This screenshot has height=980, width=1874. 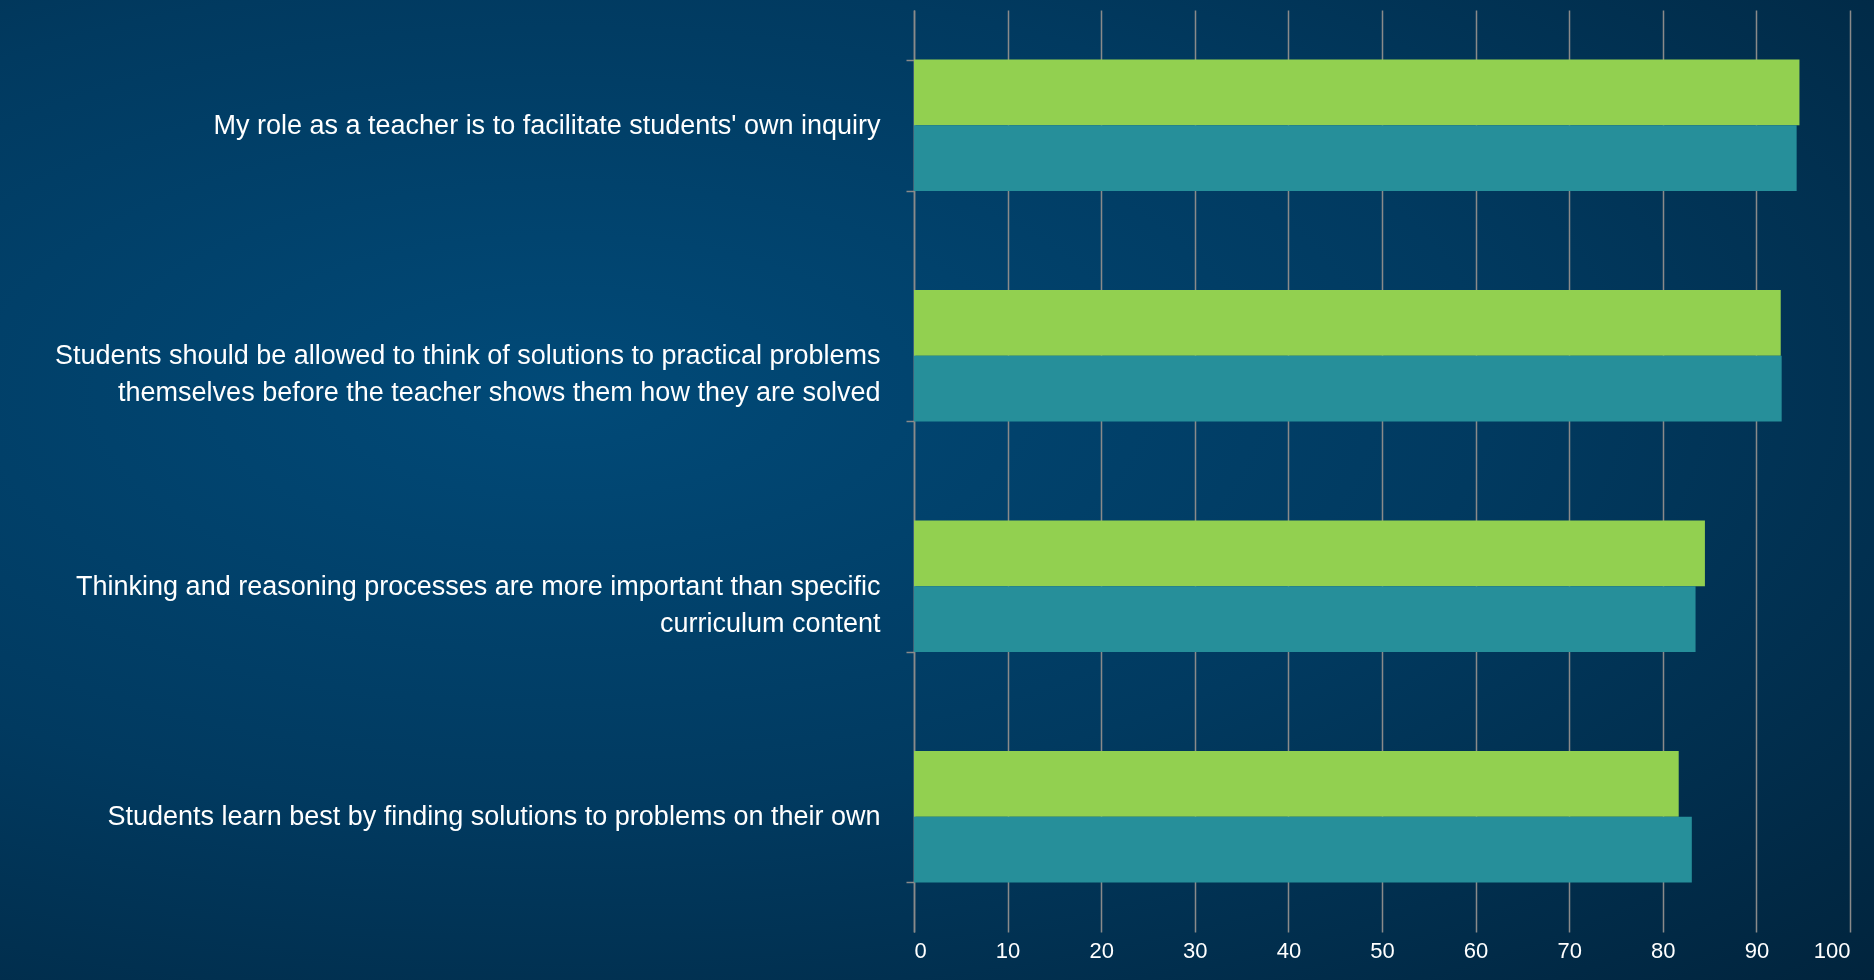 I want to click on x-tick-label: 60, so click(x=1476, y=950).